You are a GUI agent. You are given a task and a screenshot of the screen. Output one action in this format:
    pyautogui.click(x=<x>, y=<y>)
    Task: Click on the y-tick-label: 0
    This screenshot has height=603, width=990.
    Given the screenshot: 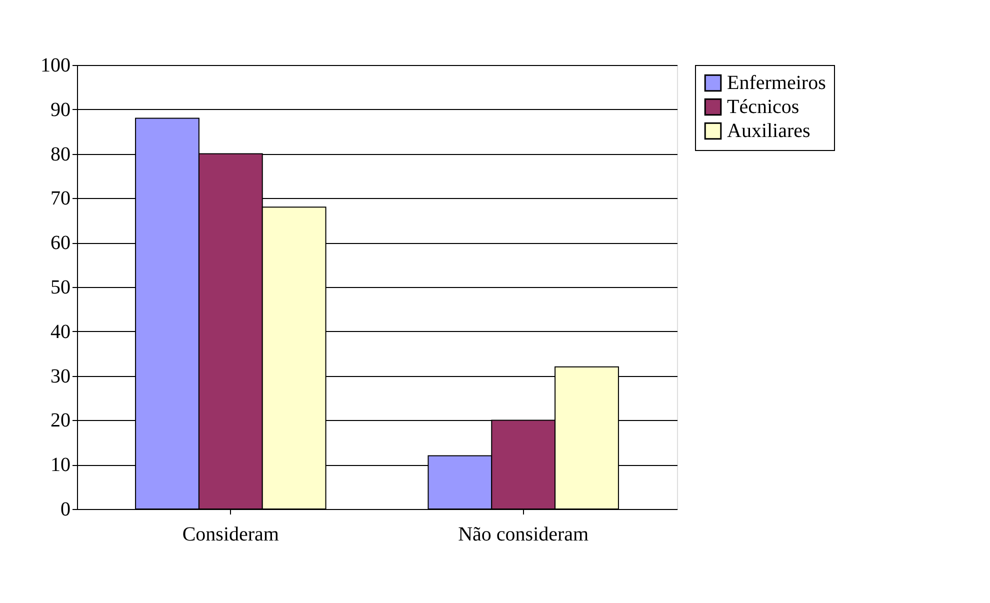 What is the action you would take?
    pyautogui.click(x=65, y=509)
    